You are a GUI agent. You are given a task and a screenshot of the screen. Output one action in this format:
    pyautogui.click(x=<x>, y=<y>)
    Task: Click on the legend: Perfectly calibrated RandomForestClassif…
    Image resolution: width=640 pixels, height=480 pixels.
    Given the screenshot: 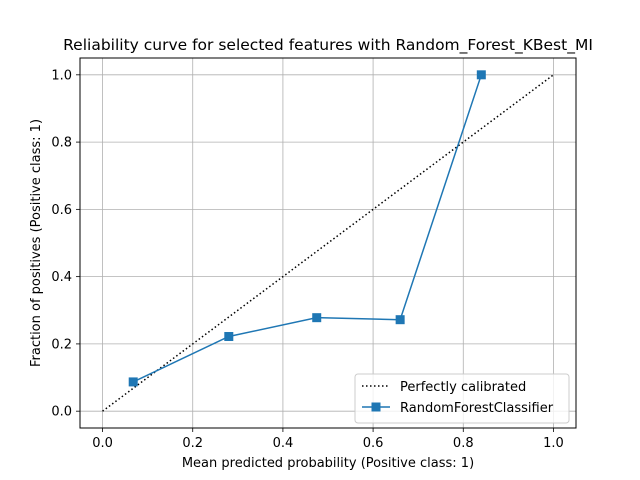 What is the action you would take?
    pyautogui.click(x=462, y=398)
    